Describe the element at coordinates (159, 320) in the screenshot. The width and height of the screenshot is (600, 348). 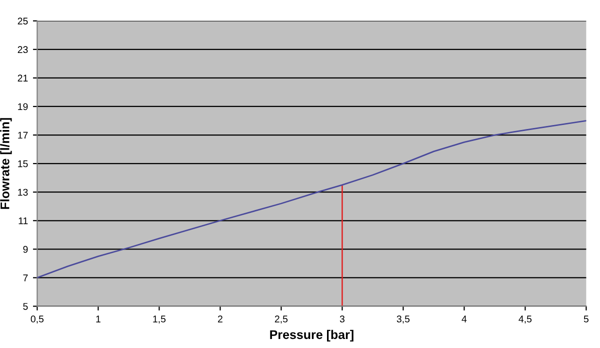
I see `x-tick-label: 1,5` at that location.